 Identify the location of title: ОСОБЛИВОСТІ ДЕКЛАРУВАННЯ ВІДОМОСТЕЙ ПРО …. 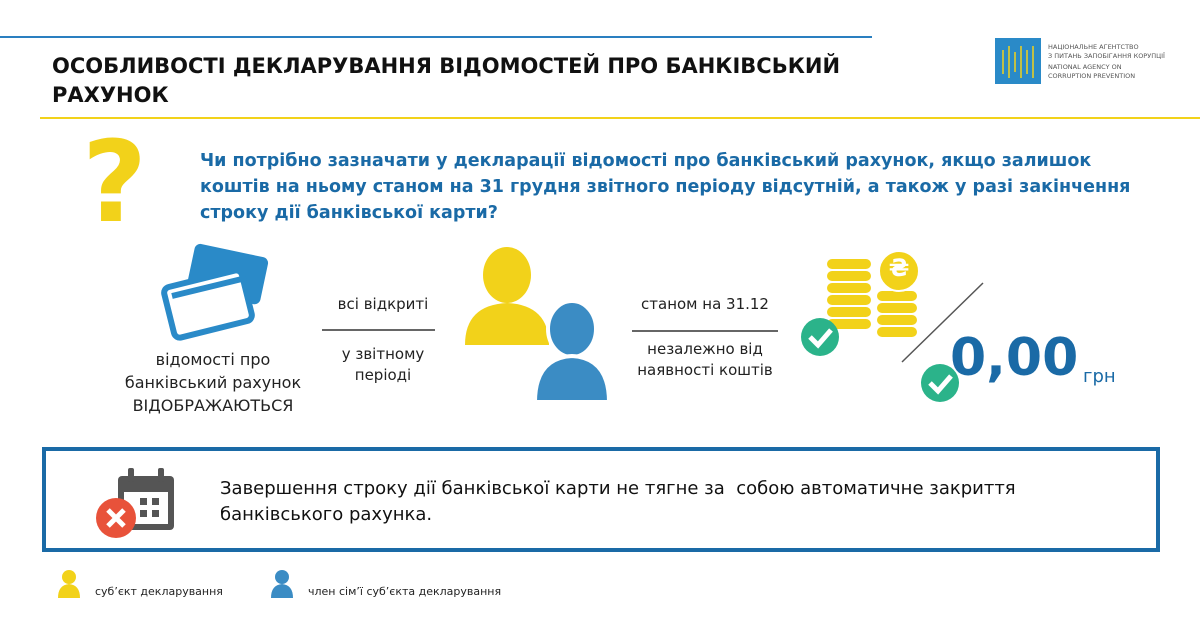
(446, 80).